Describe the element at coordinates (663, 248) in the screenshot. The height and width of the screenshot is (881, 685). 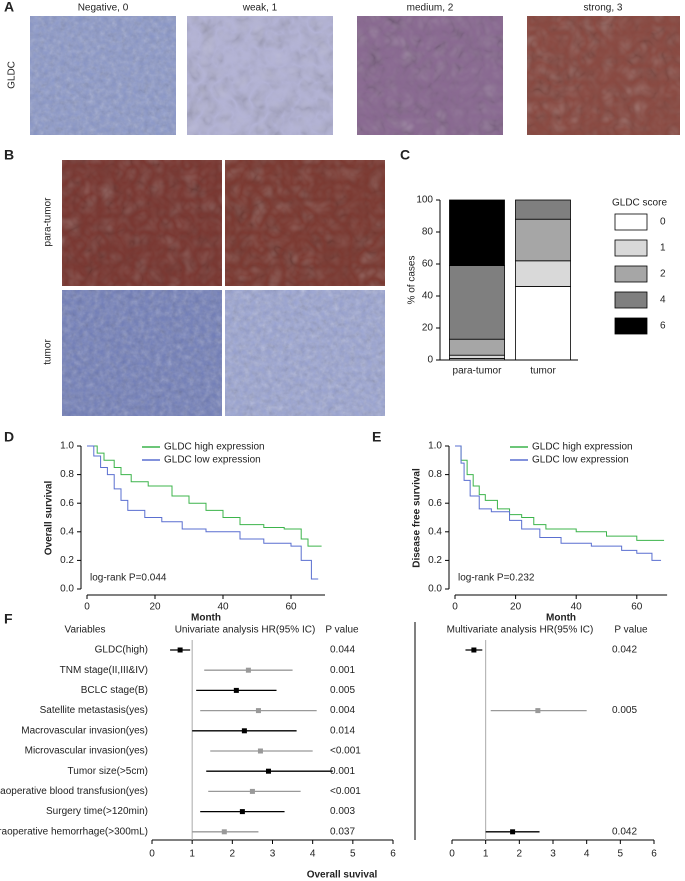
I see `legend-label: 1` at that location.